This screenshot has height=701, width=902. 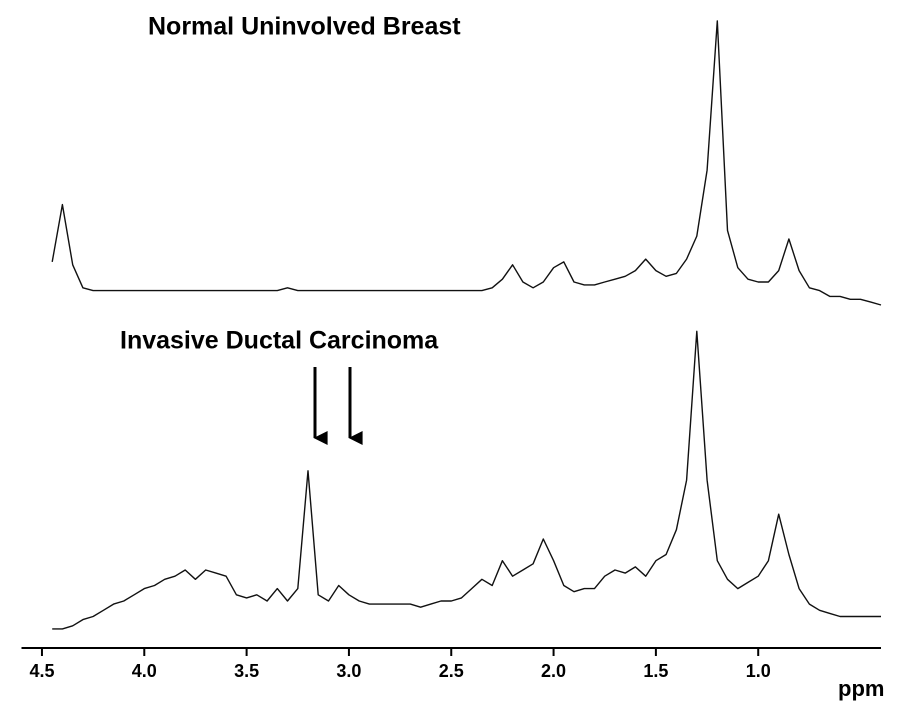 I want to click on x-axis-label: ppm, so click(x=861, y=688).